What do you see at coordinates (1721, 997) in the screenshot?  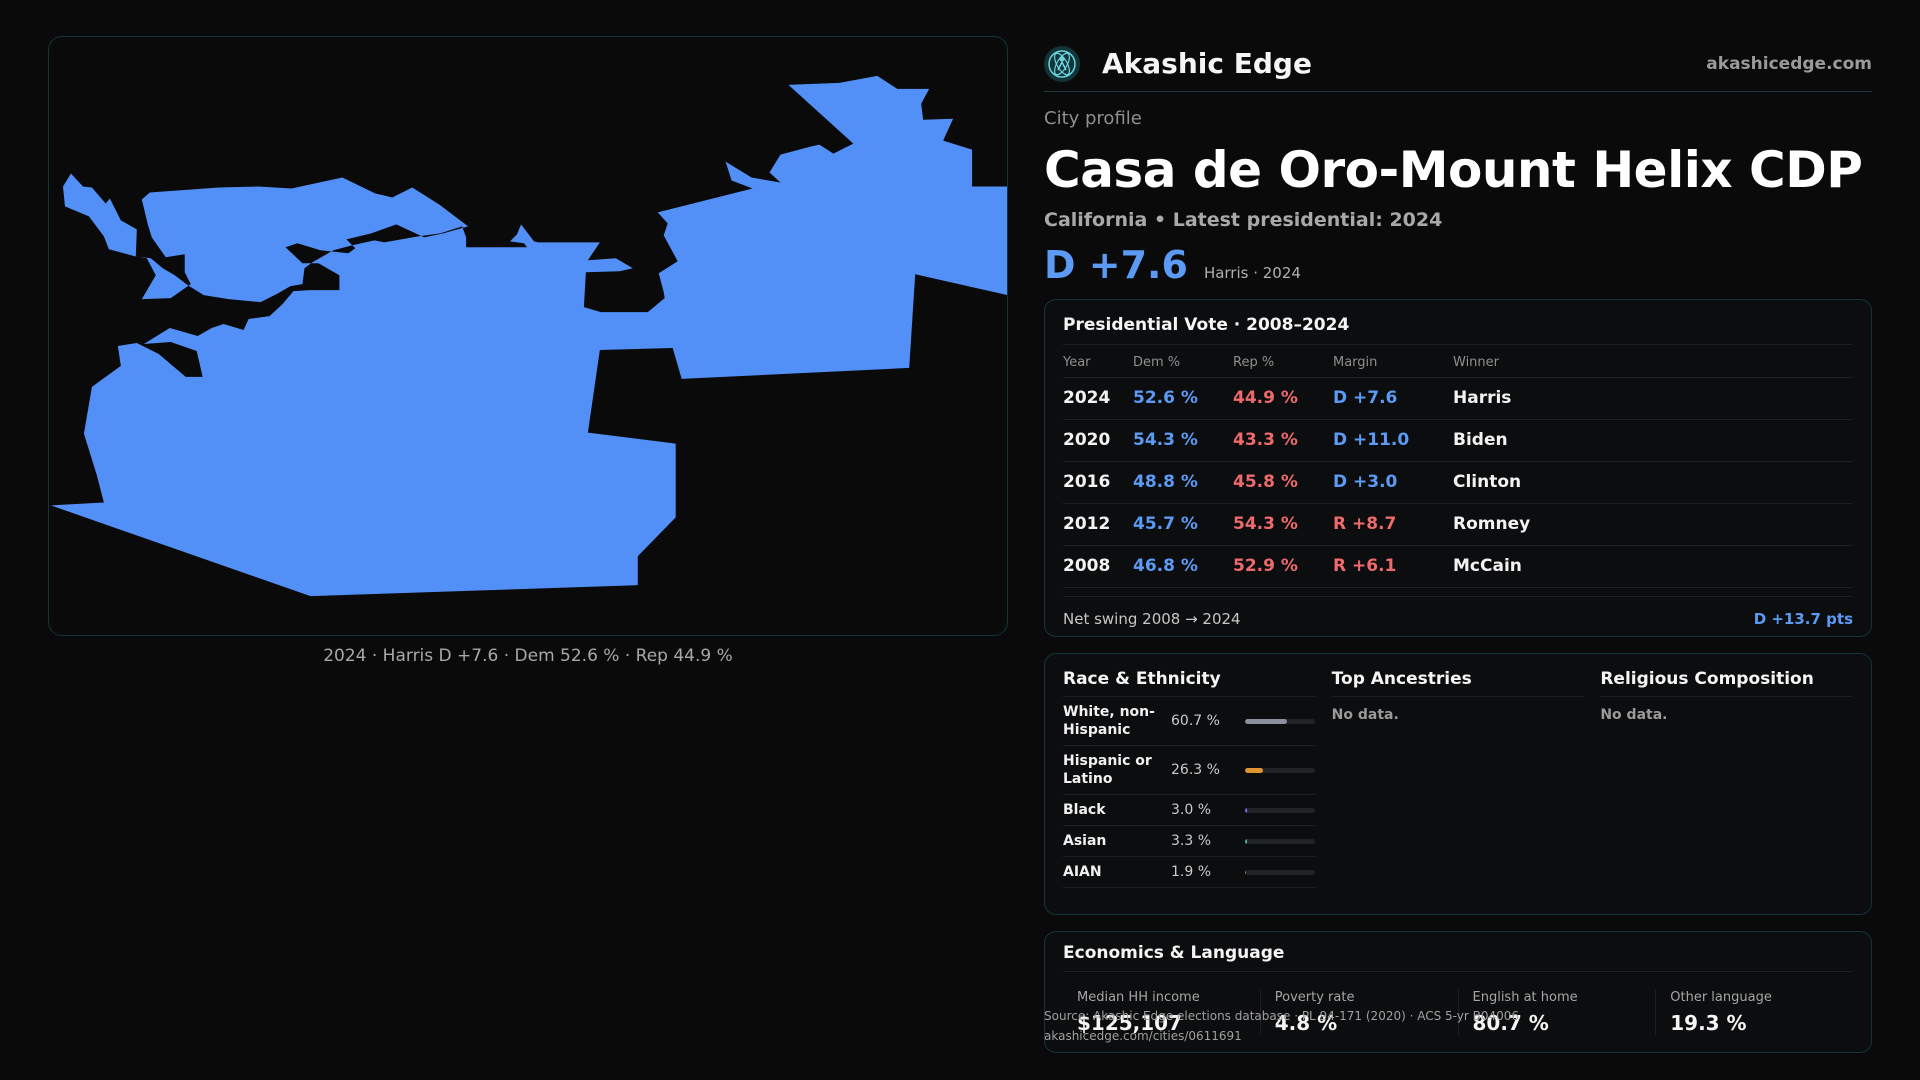 I see `econ-label: Other language` at bounding box center [1721, 997].